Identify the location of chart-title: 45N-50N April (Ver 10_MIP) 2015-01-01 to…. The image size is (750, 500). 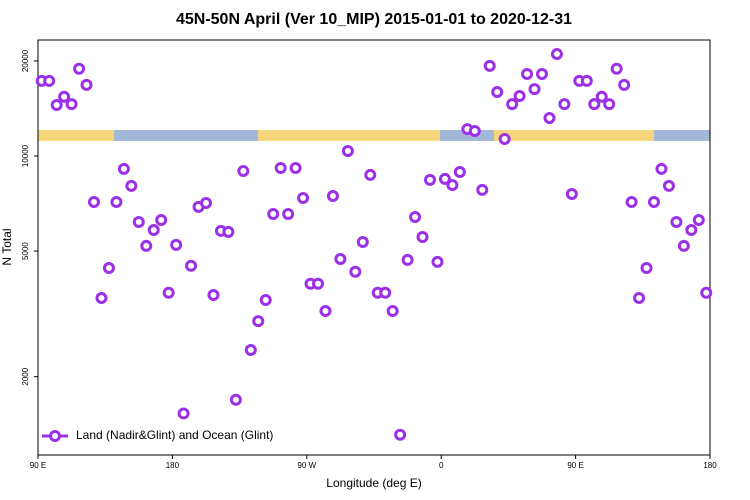
(374, 19).